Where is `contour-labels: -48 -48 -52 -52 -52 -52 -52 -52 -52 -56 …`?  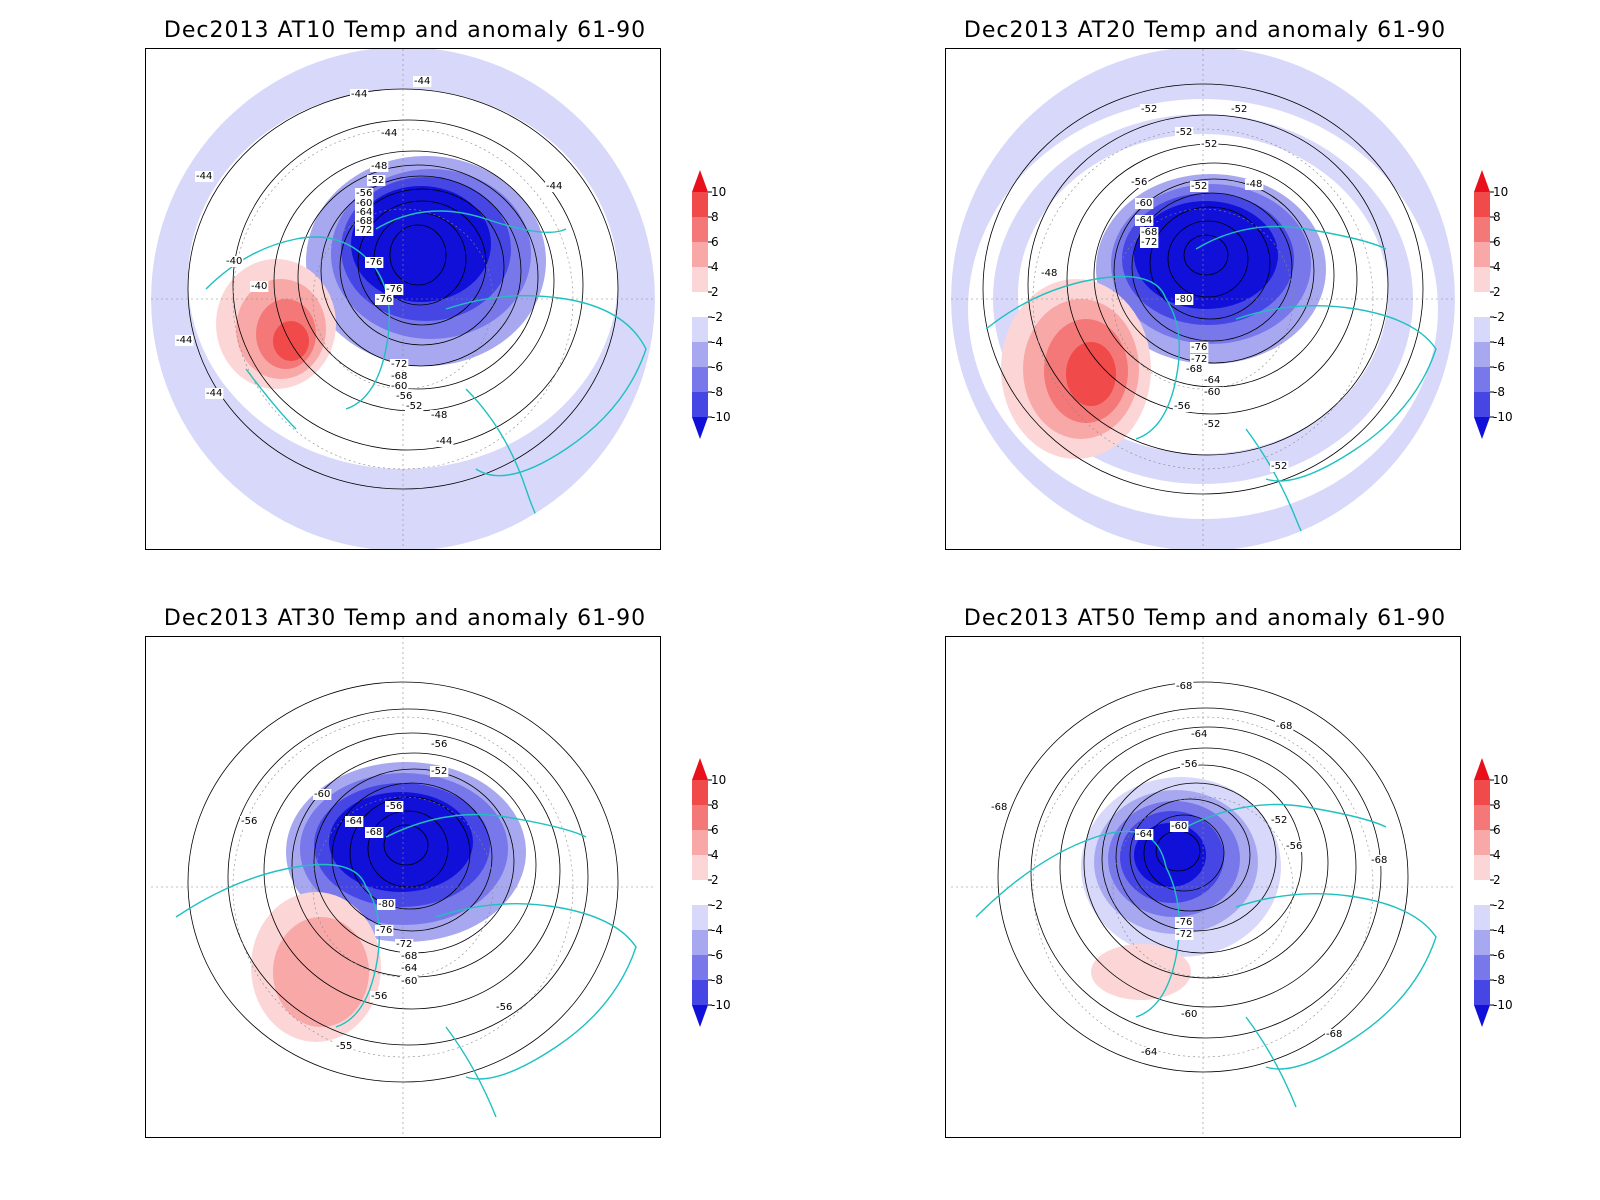 contour-labels: -48 -48 -52 -52 -52 -52 -52 -52 -52 -56 … is located at coordinates (1164, 288).